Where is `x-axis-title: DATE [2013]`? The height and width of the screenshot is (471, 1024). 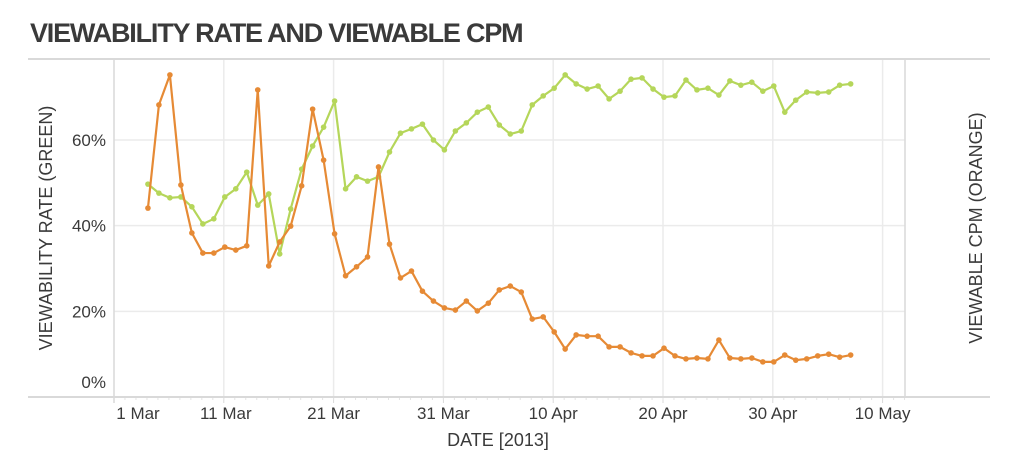
x-axis-title: DATE [2013] is located at coordinates (498, 440).